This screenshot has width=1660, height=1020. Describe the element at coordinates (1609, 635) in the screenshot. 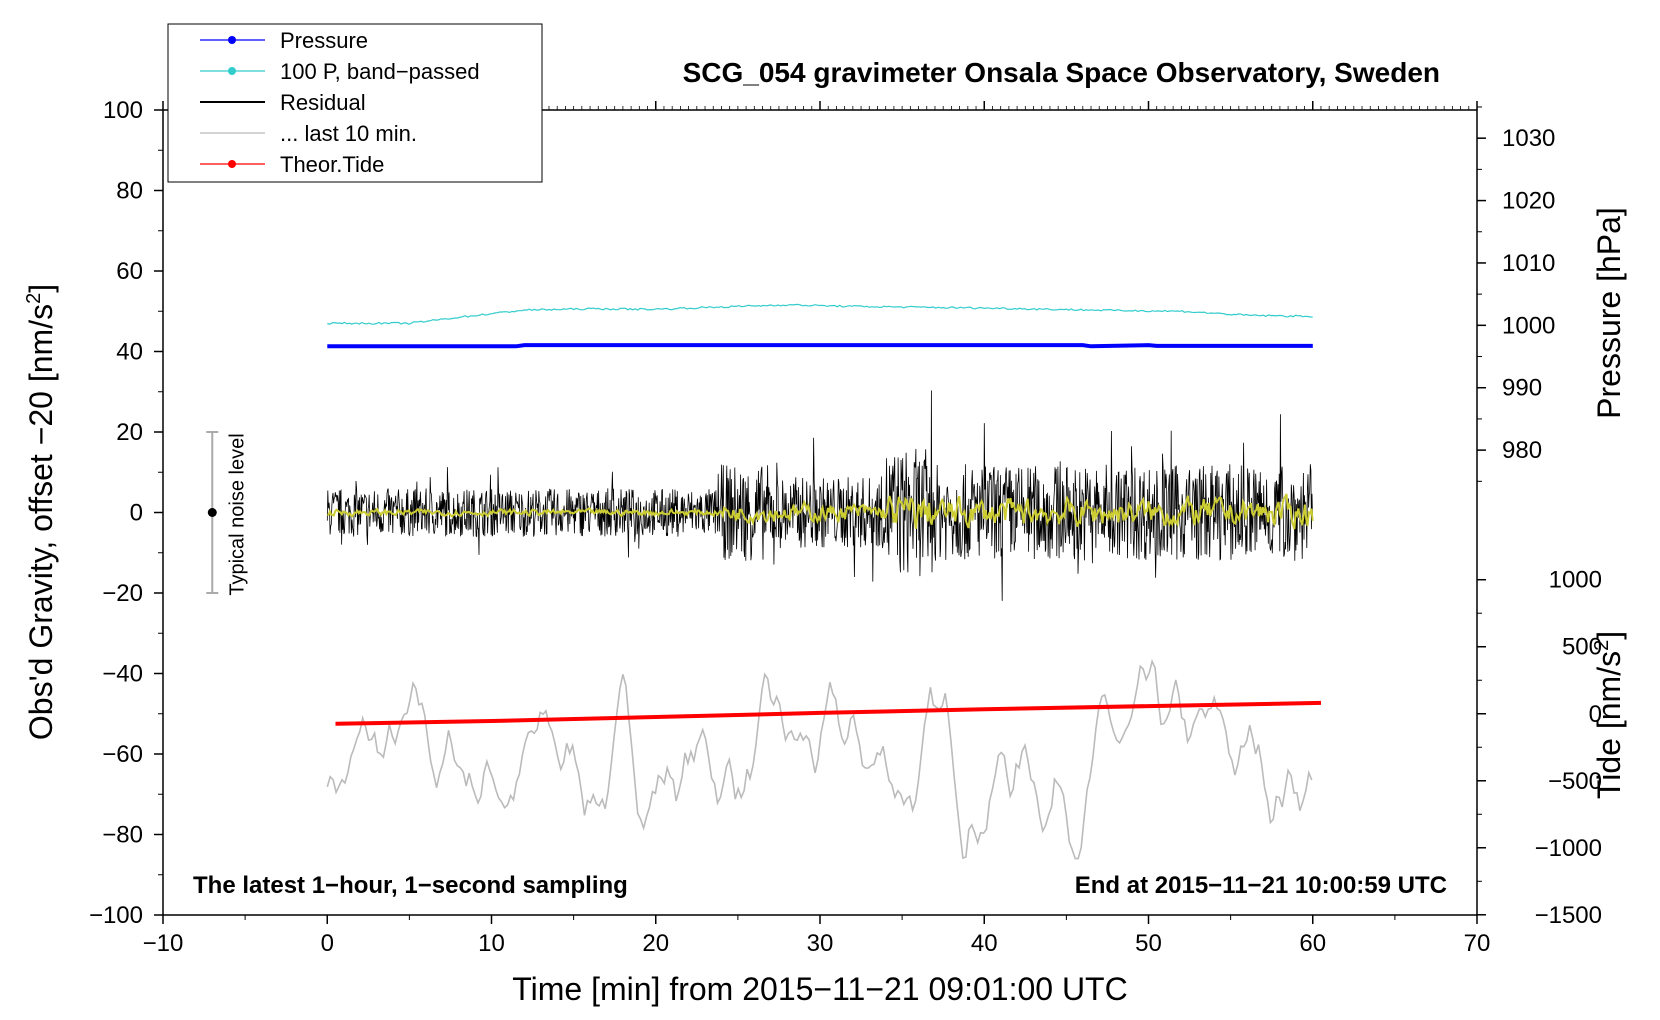

I see `y-axis-label-tide-end: ]` at that location.